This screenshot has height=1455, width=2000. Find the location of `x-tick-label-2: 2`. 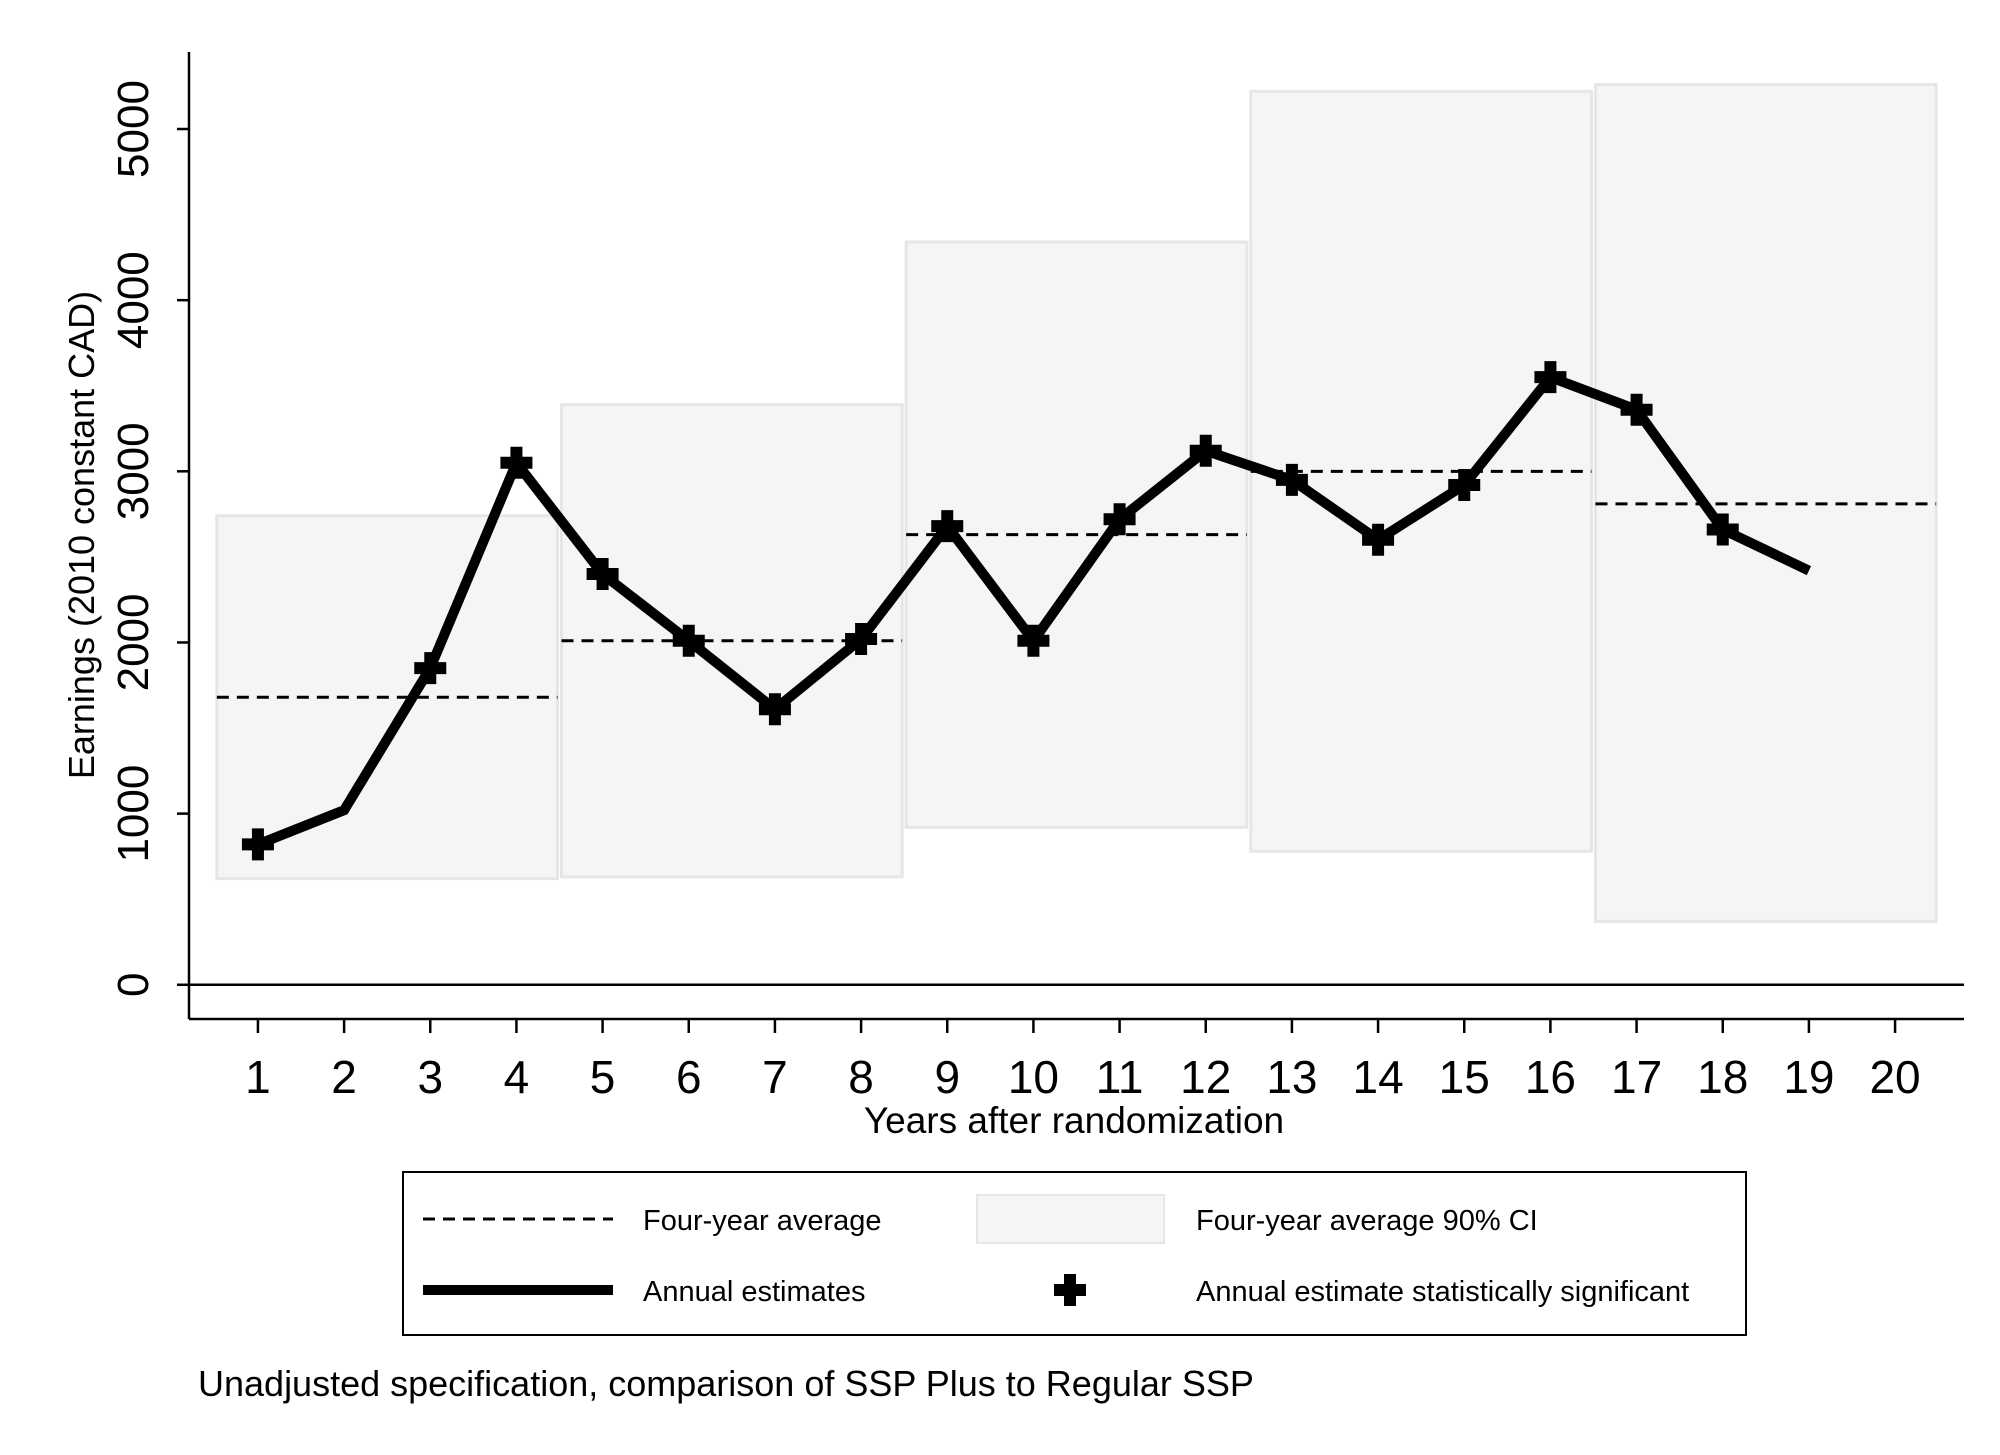

x-tick-label-2: 2 is located at coordinates (344, 1077).